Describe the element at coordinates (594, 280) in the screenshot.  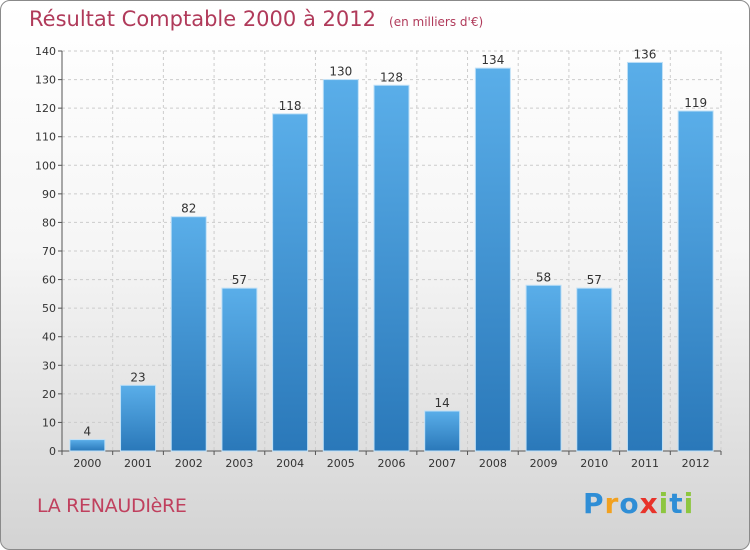
I see `data-label-2010: 57` at that location.